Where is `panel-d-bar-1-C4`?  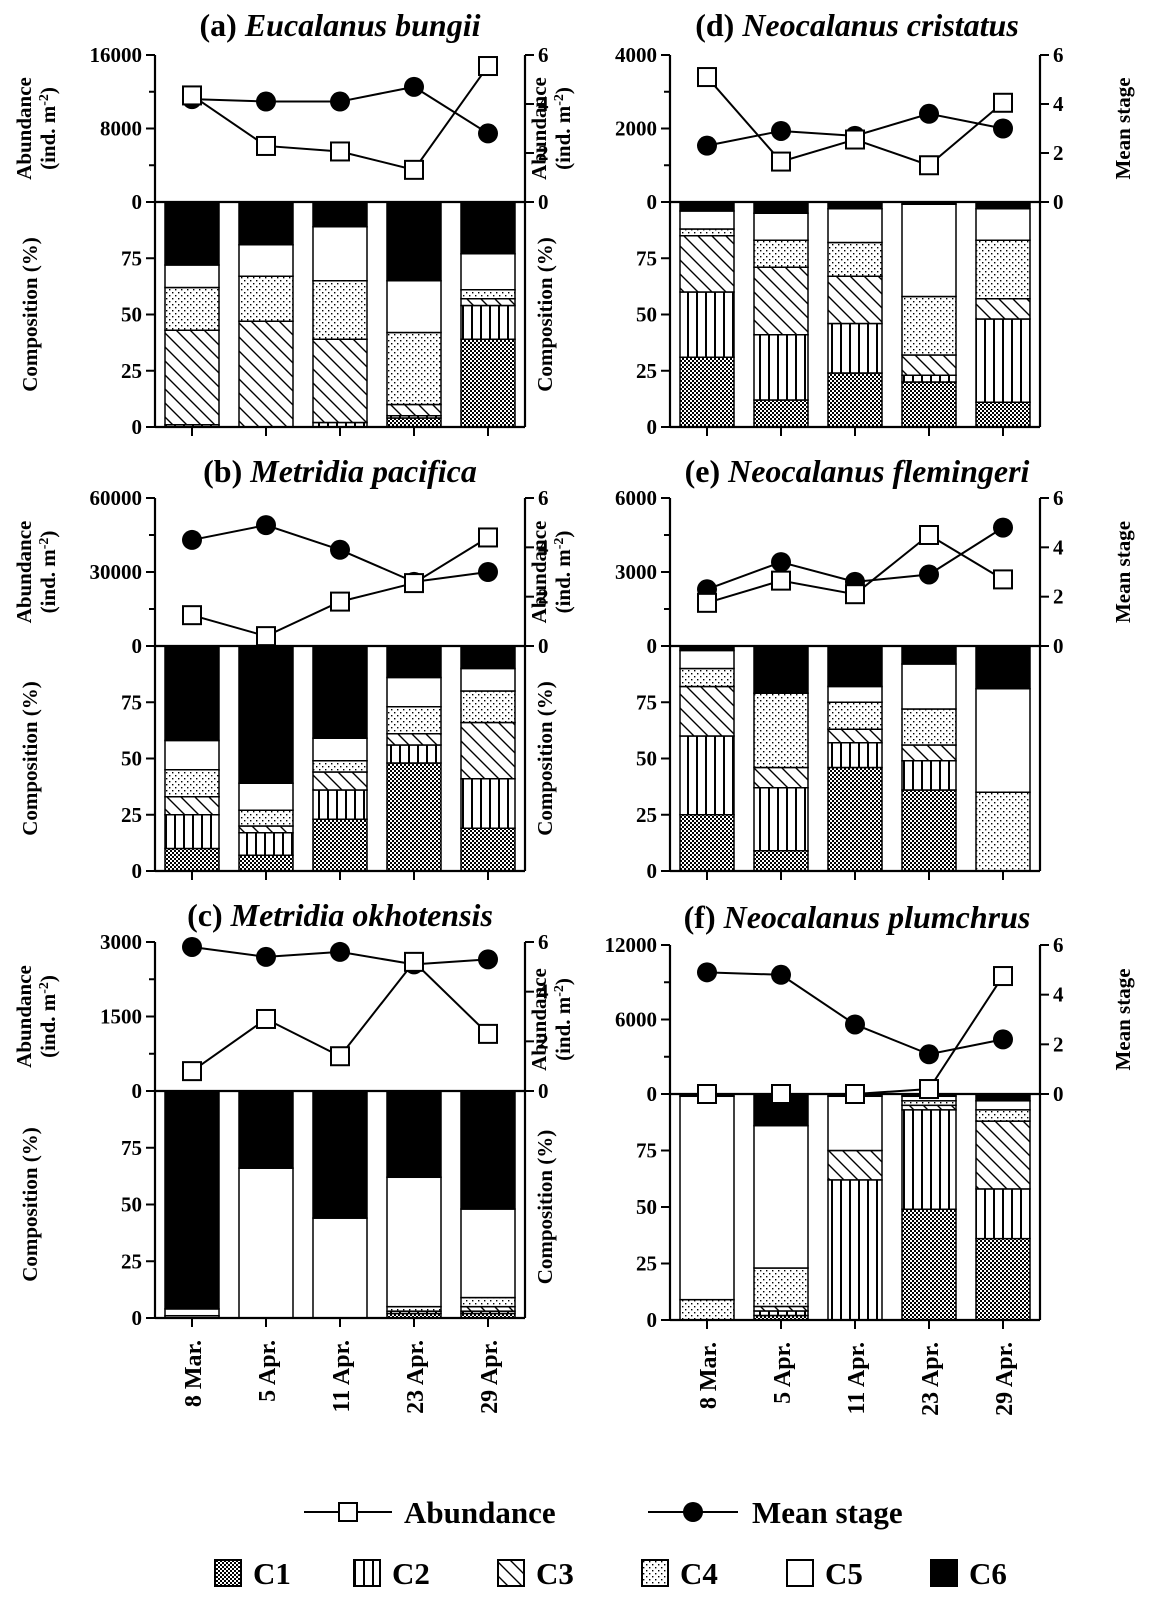
panel-d-bar-1-C4 is located at coordinates (707, 232).